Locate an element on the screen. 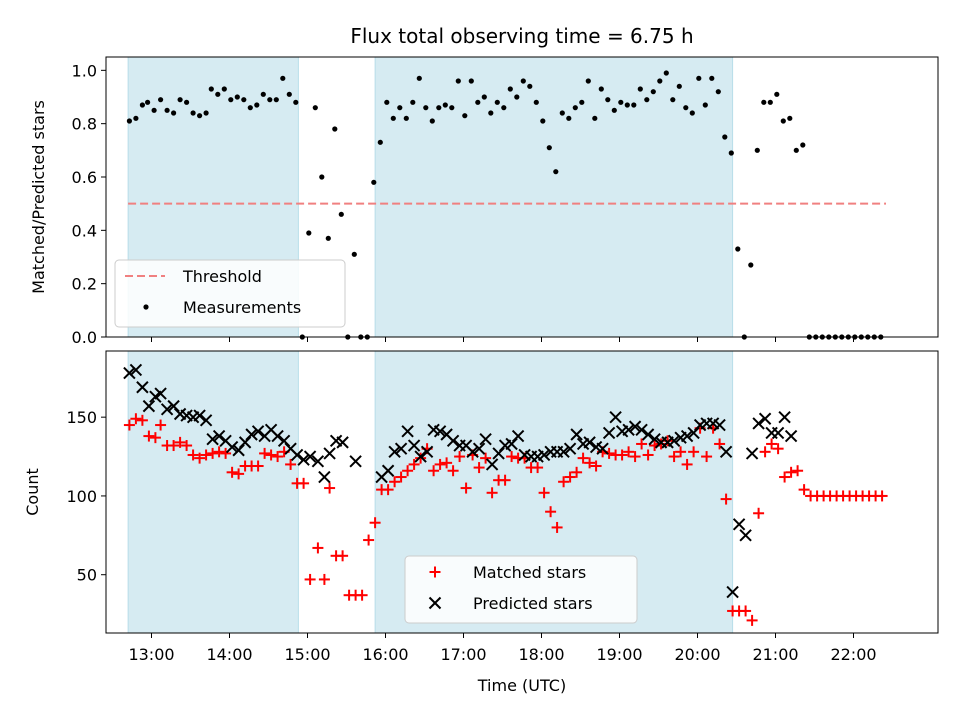 This screenshot has width=960, height=720. y-tick-label: 50 is located at coordinates (87, 575).